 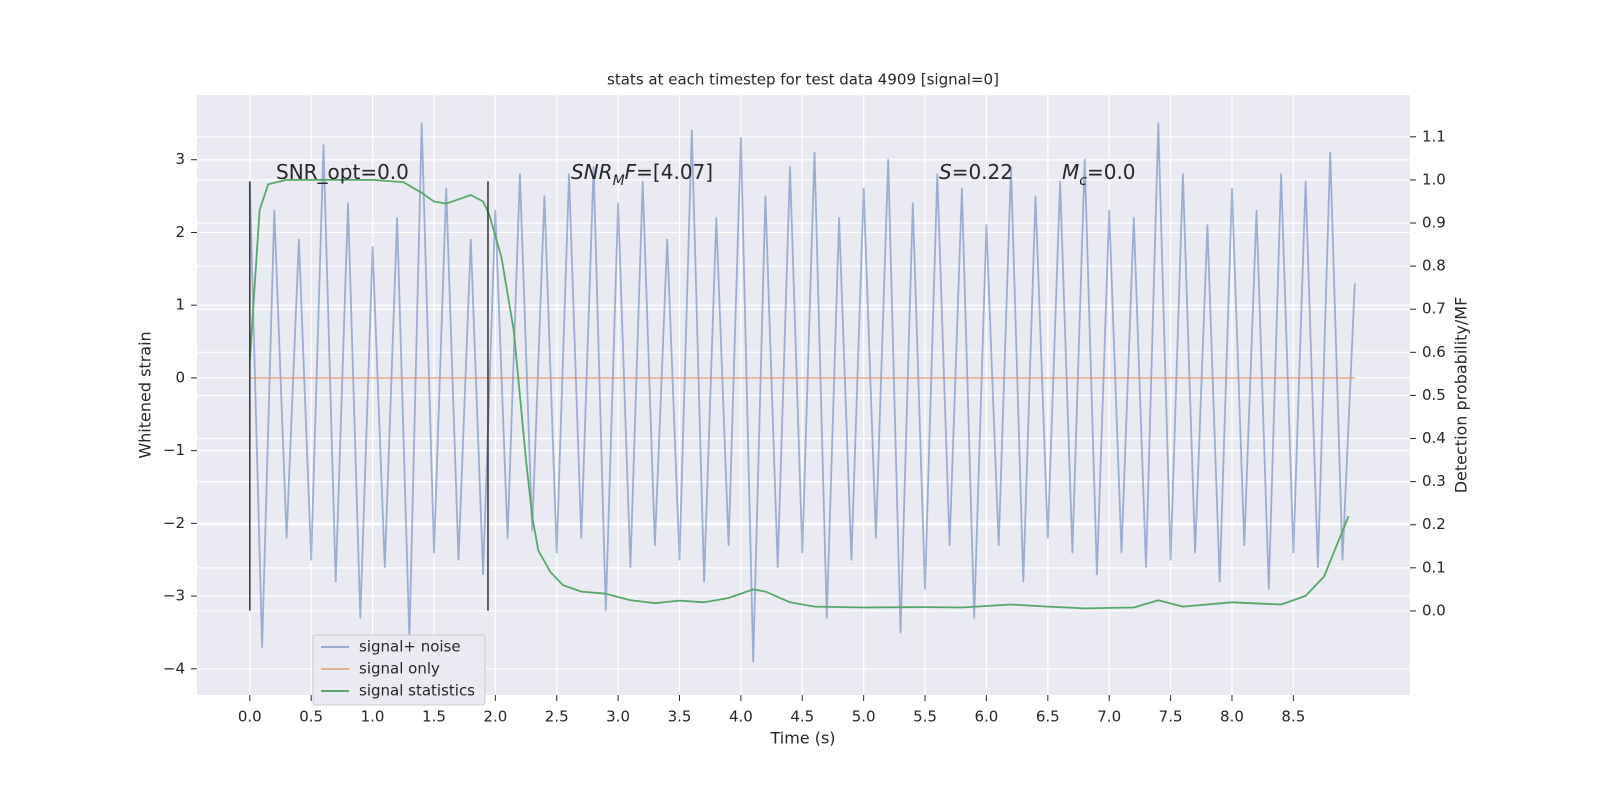 What do you see at coordinates (802, 717) in the screenshot?
I see `x-tick-label: 4.5` at bounding box center [802, 717].